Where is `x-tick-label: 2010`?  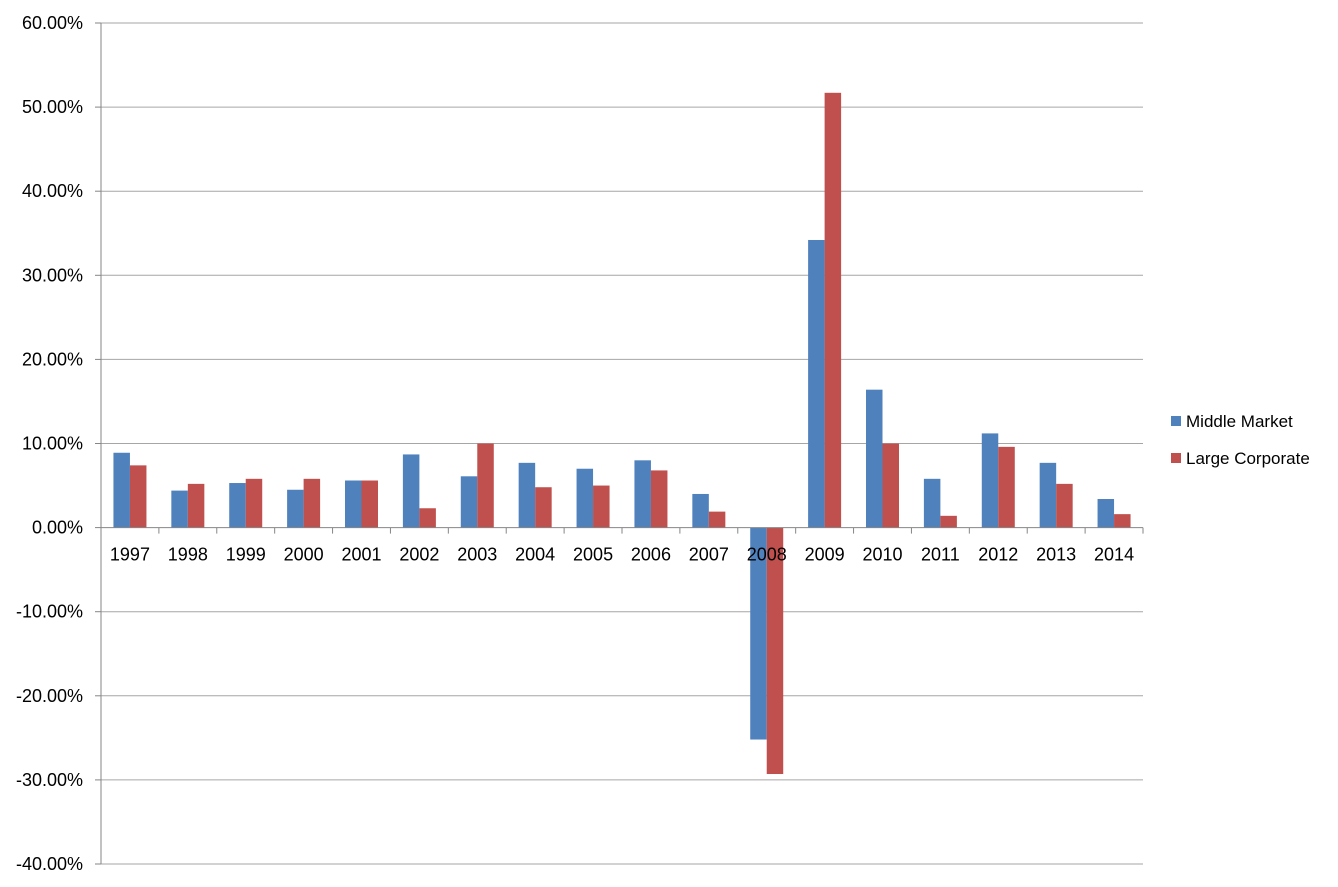
x-tick-label: 2010 is located at coordinates (882, 555).